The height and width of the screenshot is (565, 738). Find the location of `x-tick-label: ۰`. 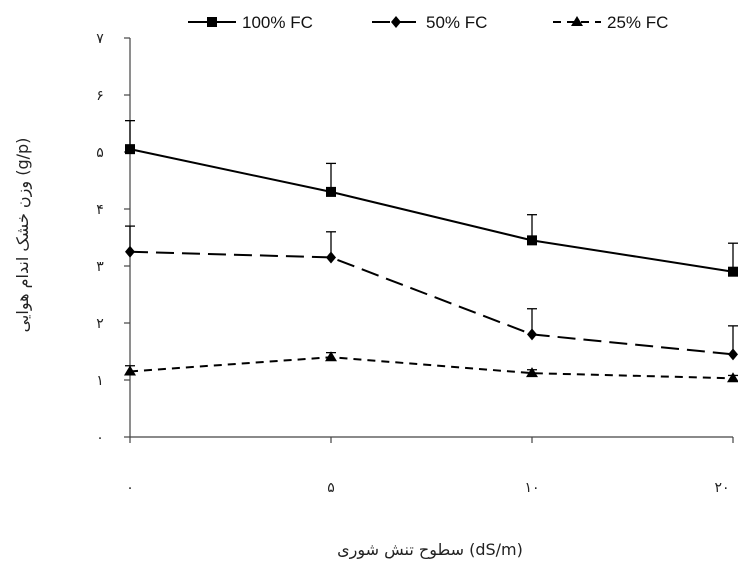

x-tick-label: ۰ is located at coordinates (130, 488).